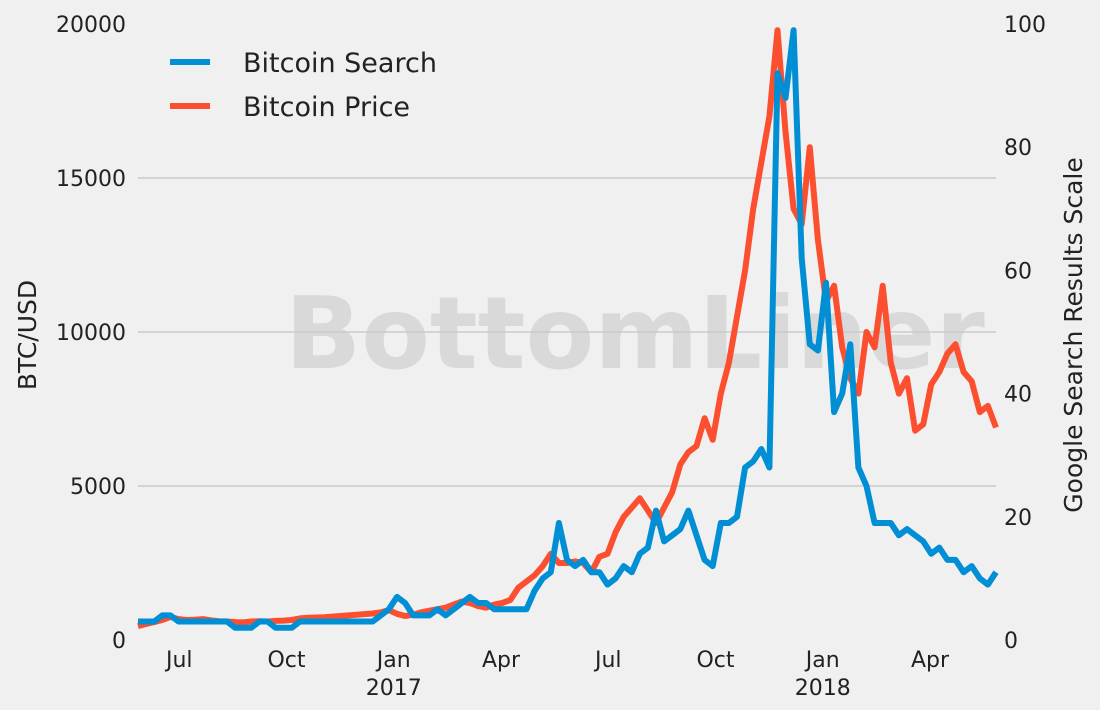 The image size is (1100, 710). Describe the element at coordinates (1011, 641) in the screenshot. I see `y-right-tick-label: 0` at that location.